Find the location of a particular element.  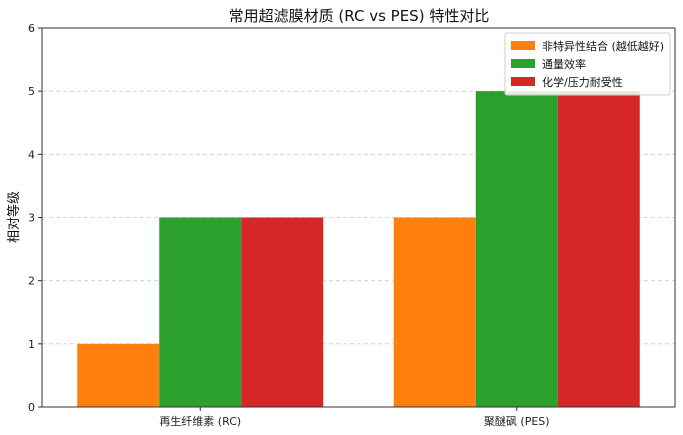

y-tick-label: 3 is located at coordinates (31, 218).